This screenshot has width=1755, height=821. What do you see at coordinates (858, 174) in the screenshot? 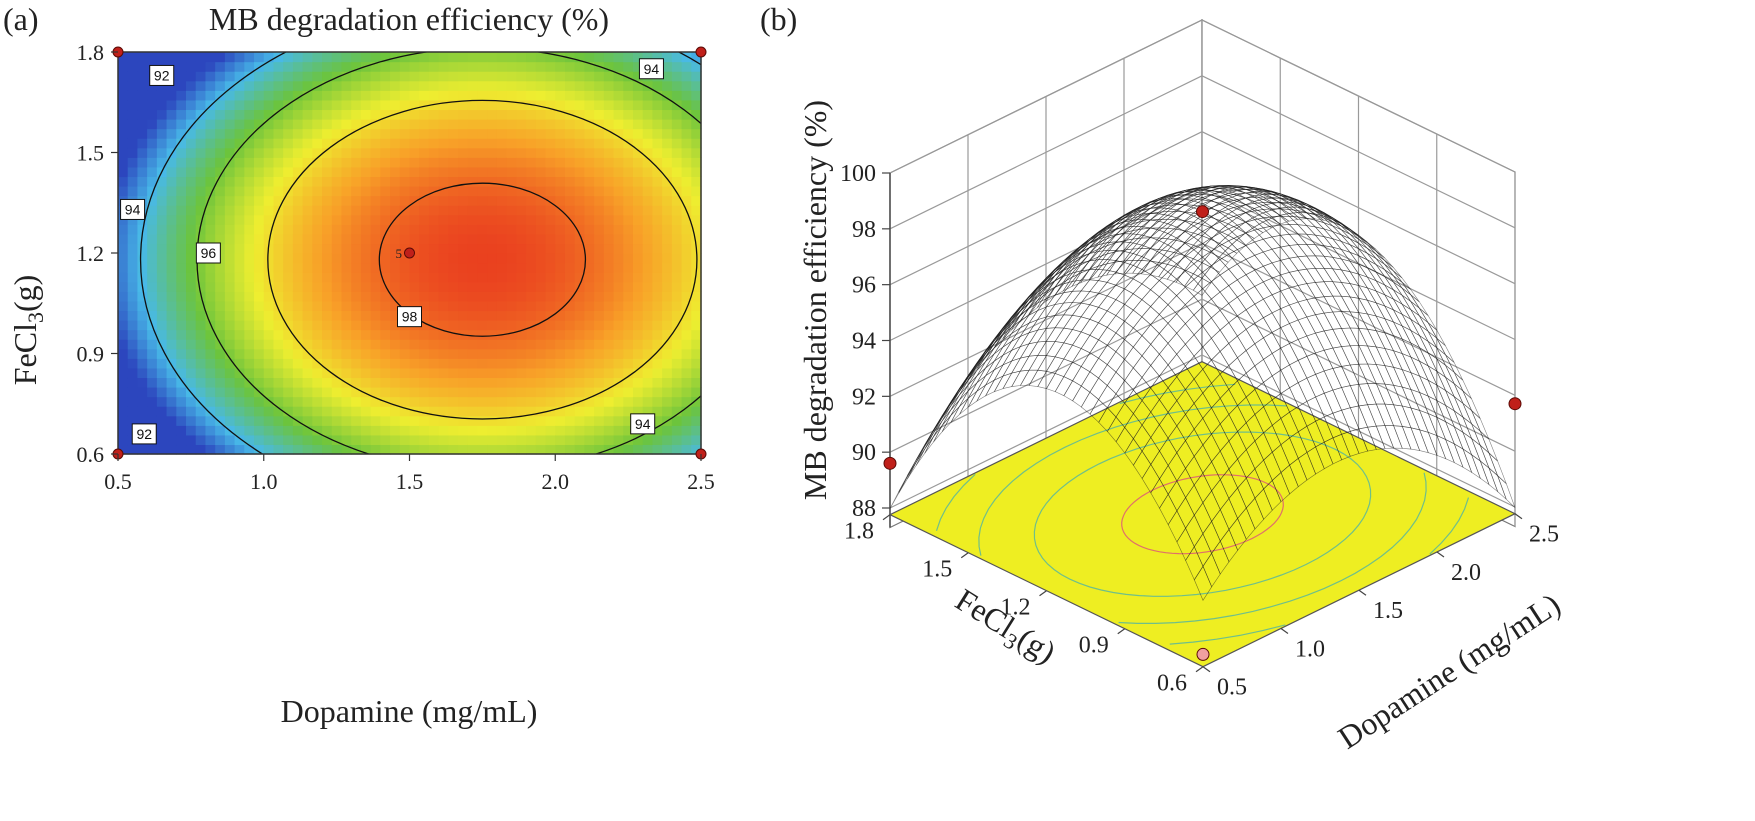
I see `z-tick-label: 100` at bounding box center [858, 174].